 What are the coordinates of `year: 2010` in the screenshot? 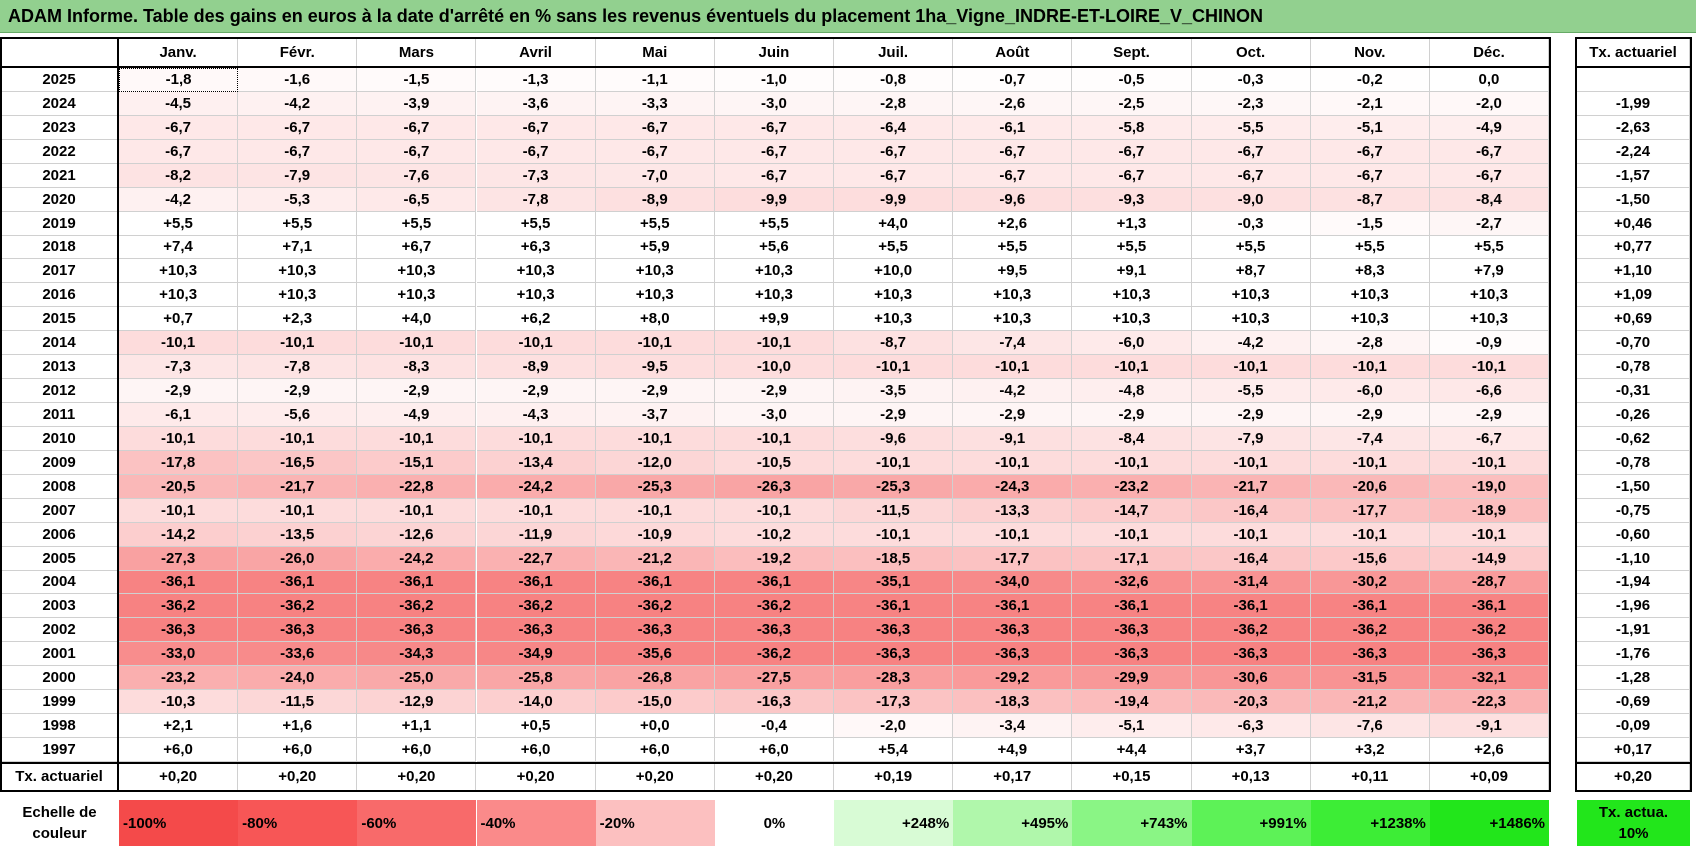 It's located at (59, 438).